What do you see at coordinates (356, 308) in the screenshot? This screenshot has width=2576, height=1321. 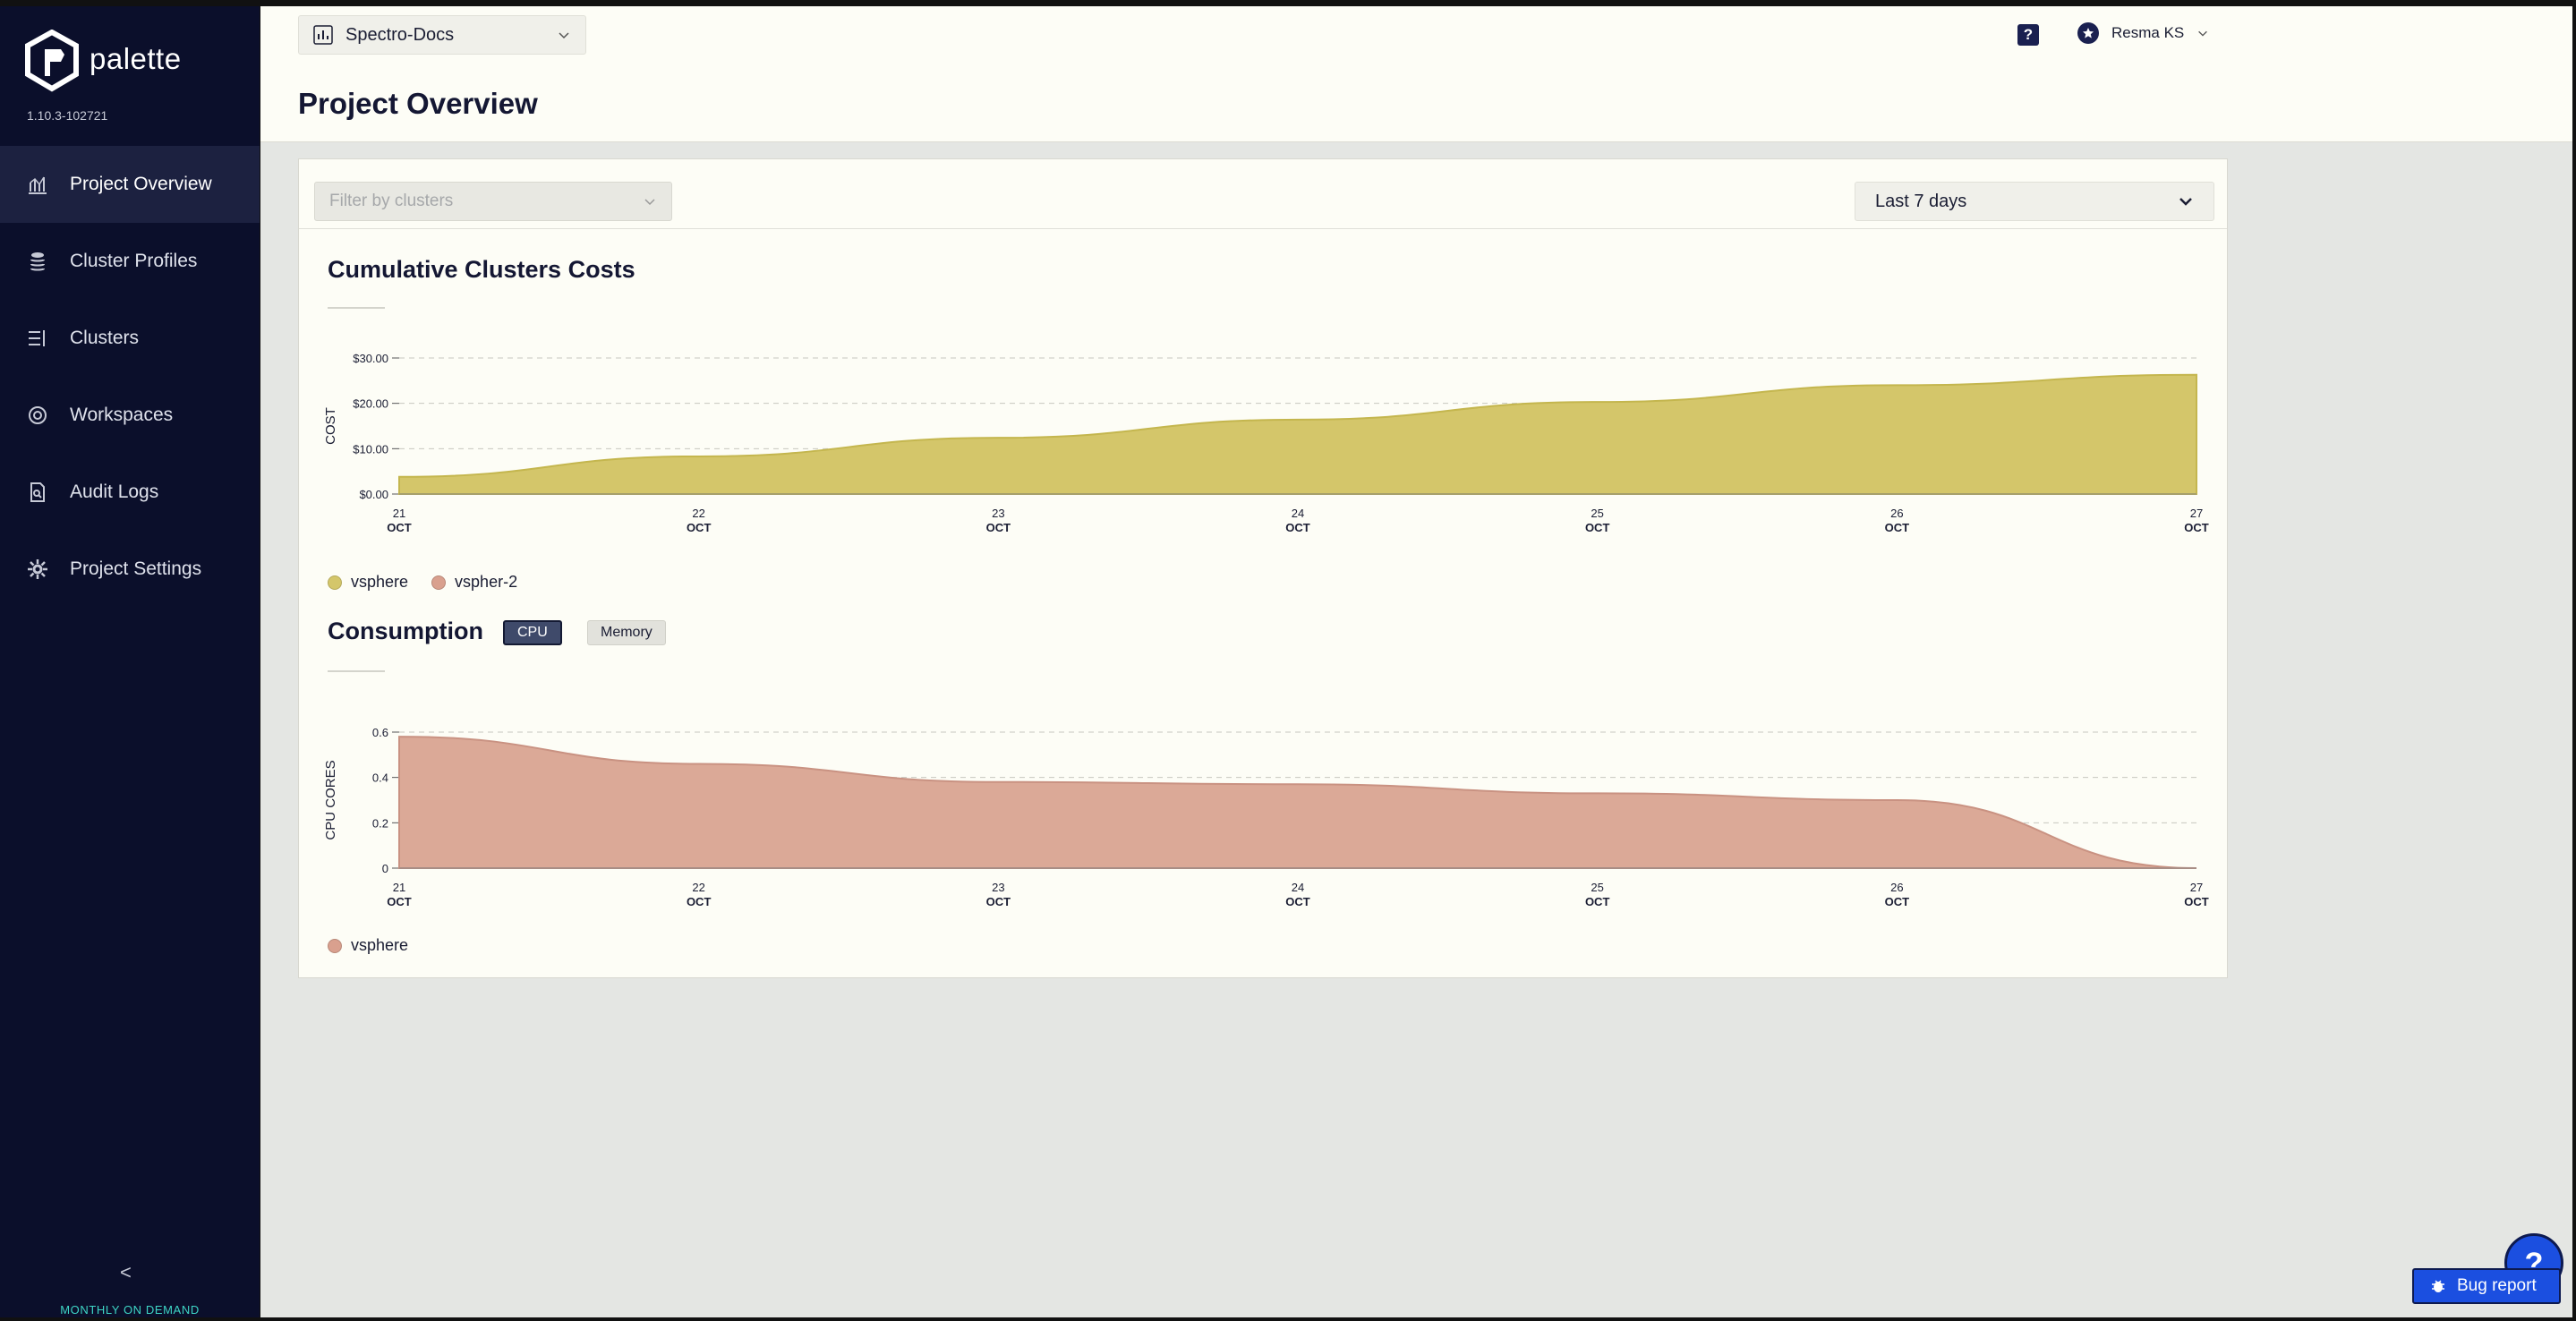 I see `costs-divider` at bounding box center [356, 308].